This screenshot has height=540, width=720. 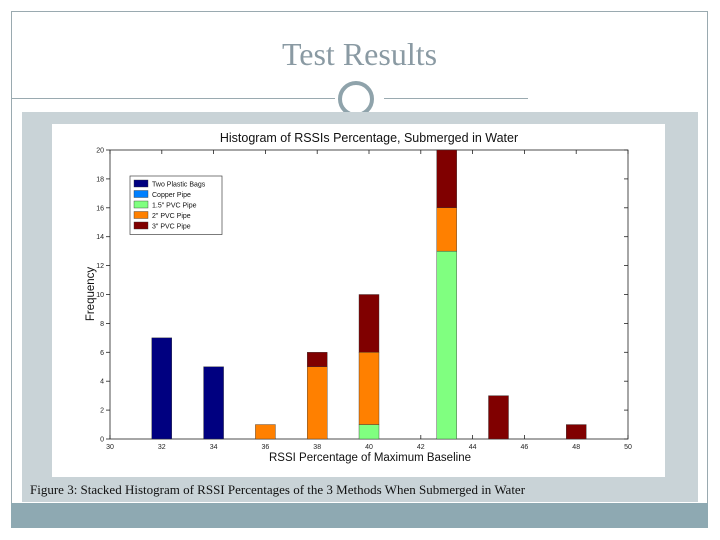 I want to click on y-tick-label: 18, so click(x=100, y=179).